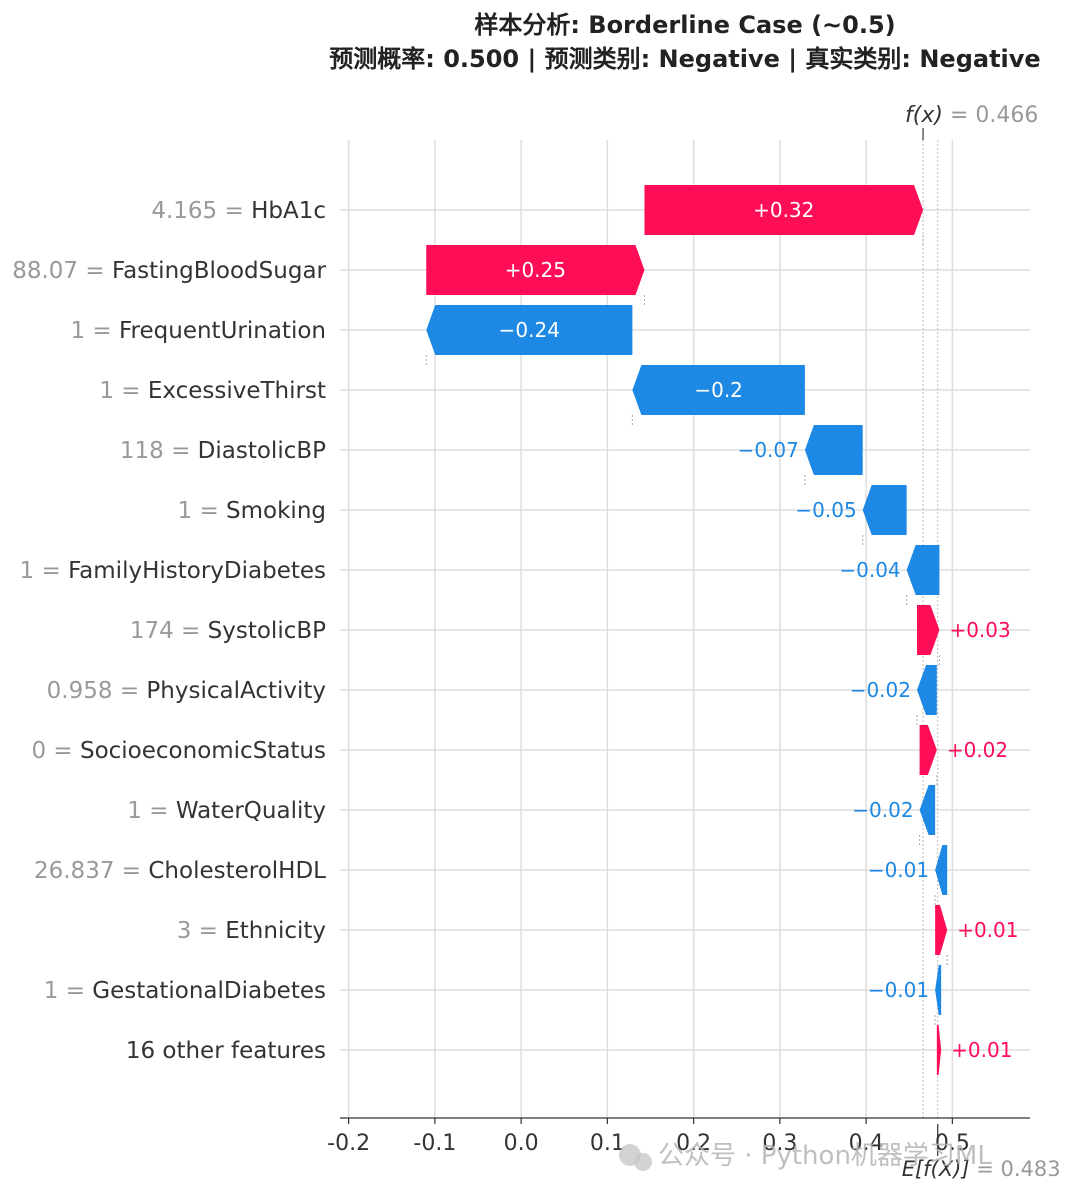 This screenshot has width=1080, height=1201. I want to click on feature-label: 1 = FrequentUrination, so click(198, 331).